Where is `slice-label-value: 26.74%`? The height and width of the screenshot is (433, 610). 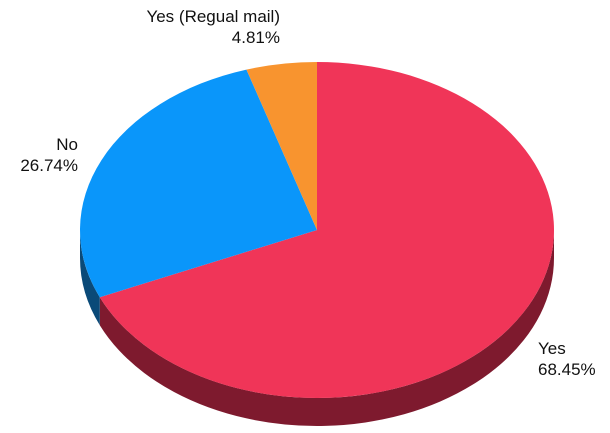
slice-label-value: 26.74% is located at coordinates (49, 165).